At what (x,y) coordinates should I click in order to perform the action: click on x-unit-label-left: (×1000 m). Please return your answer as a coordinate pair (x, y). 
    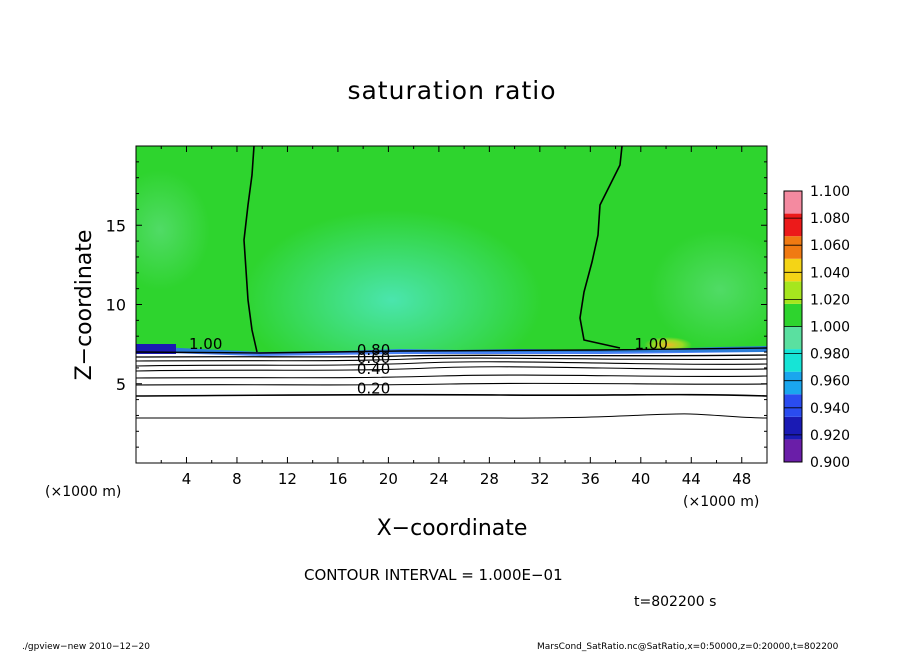
    Looking at the image, I should click on (83, 492).